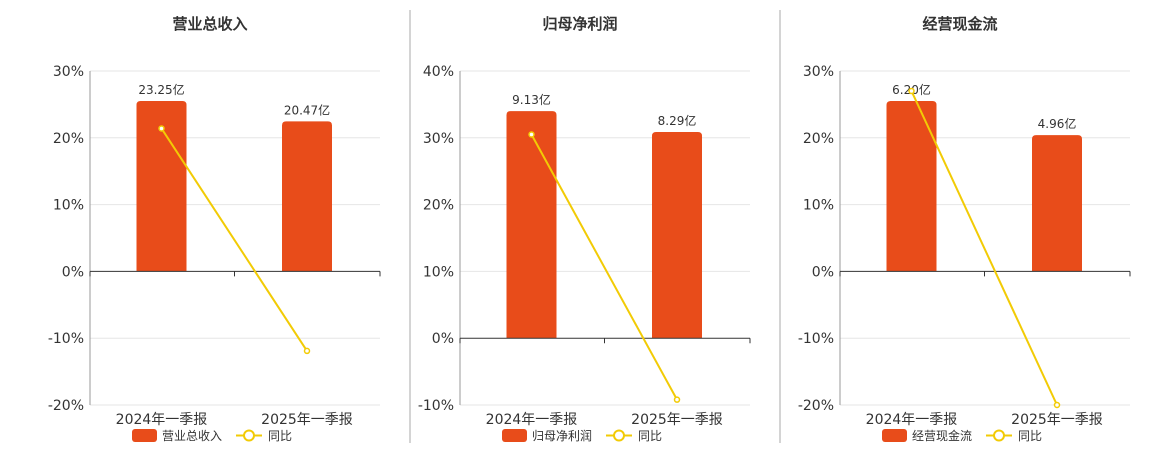 The image size is (1160, 454). I want to click on chart-title: 经营现金流, so click(959, 24).